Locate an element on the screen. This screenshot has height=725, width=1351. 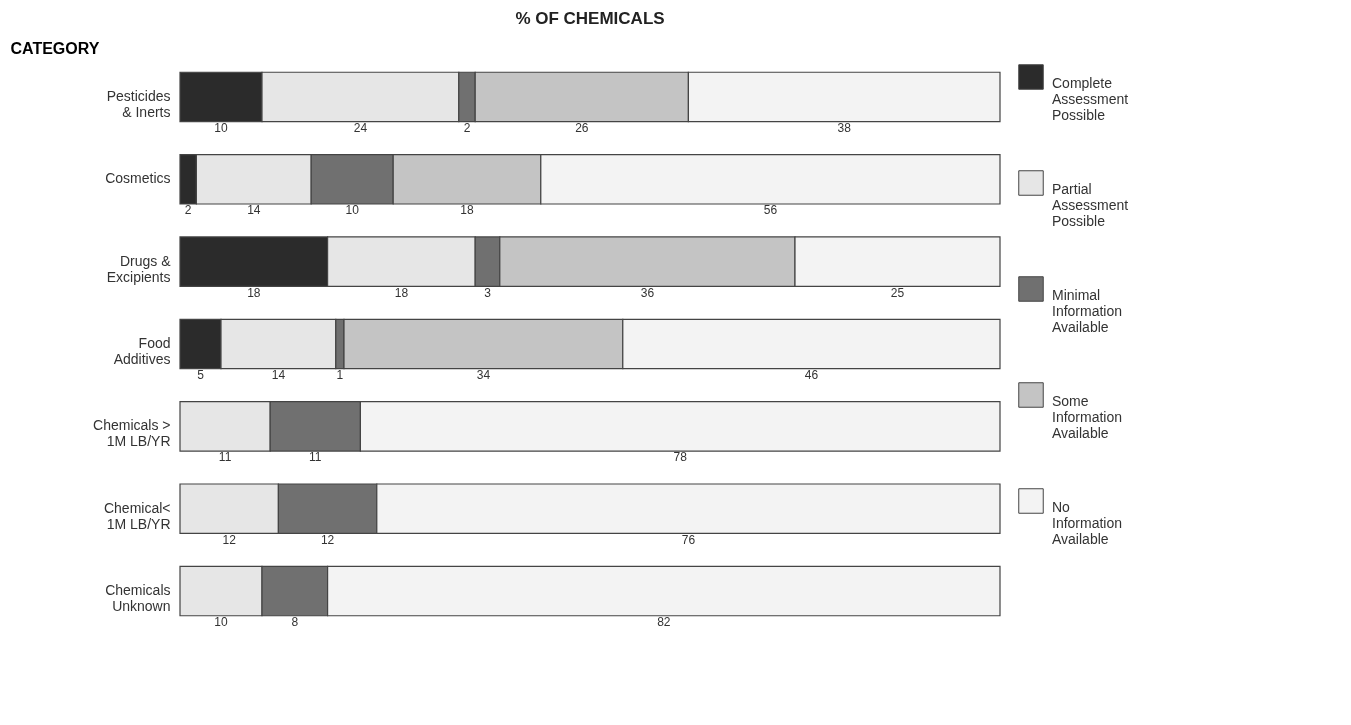
data-label: 46 is located at coordinates (811, 375).